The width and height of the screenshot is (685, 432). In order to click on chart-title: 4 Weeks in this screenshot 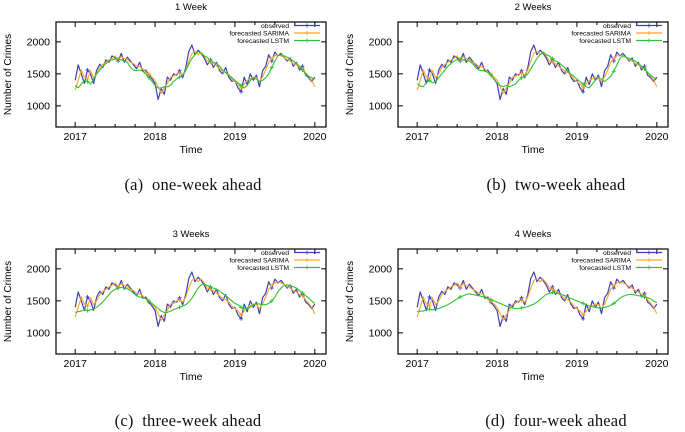, I will do `click(533, 234)`.